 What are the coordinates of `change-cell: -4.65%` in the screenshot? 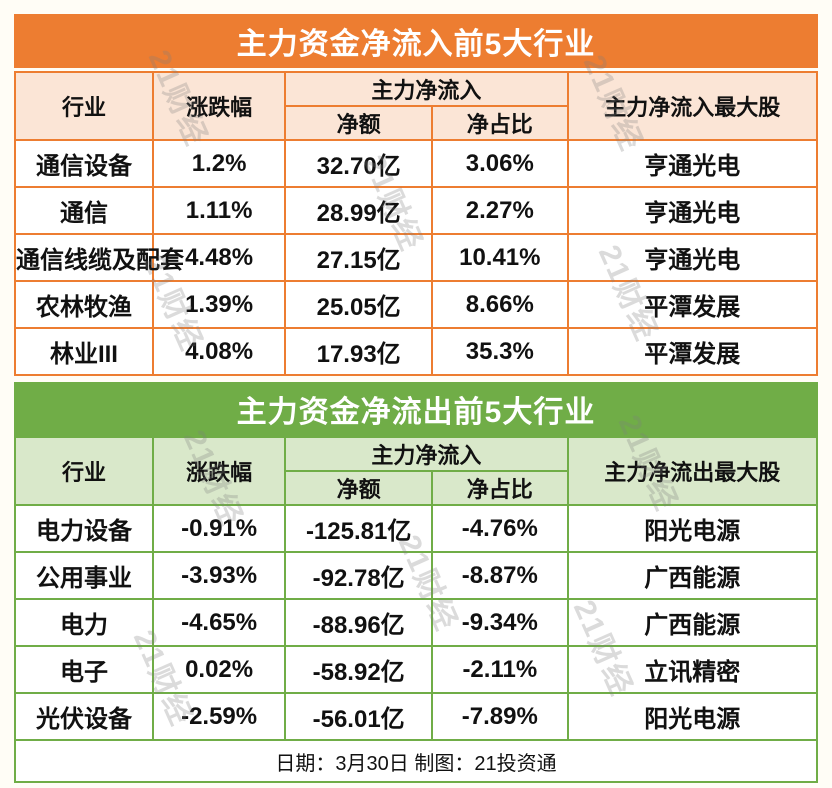 It's located at (219, 622).